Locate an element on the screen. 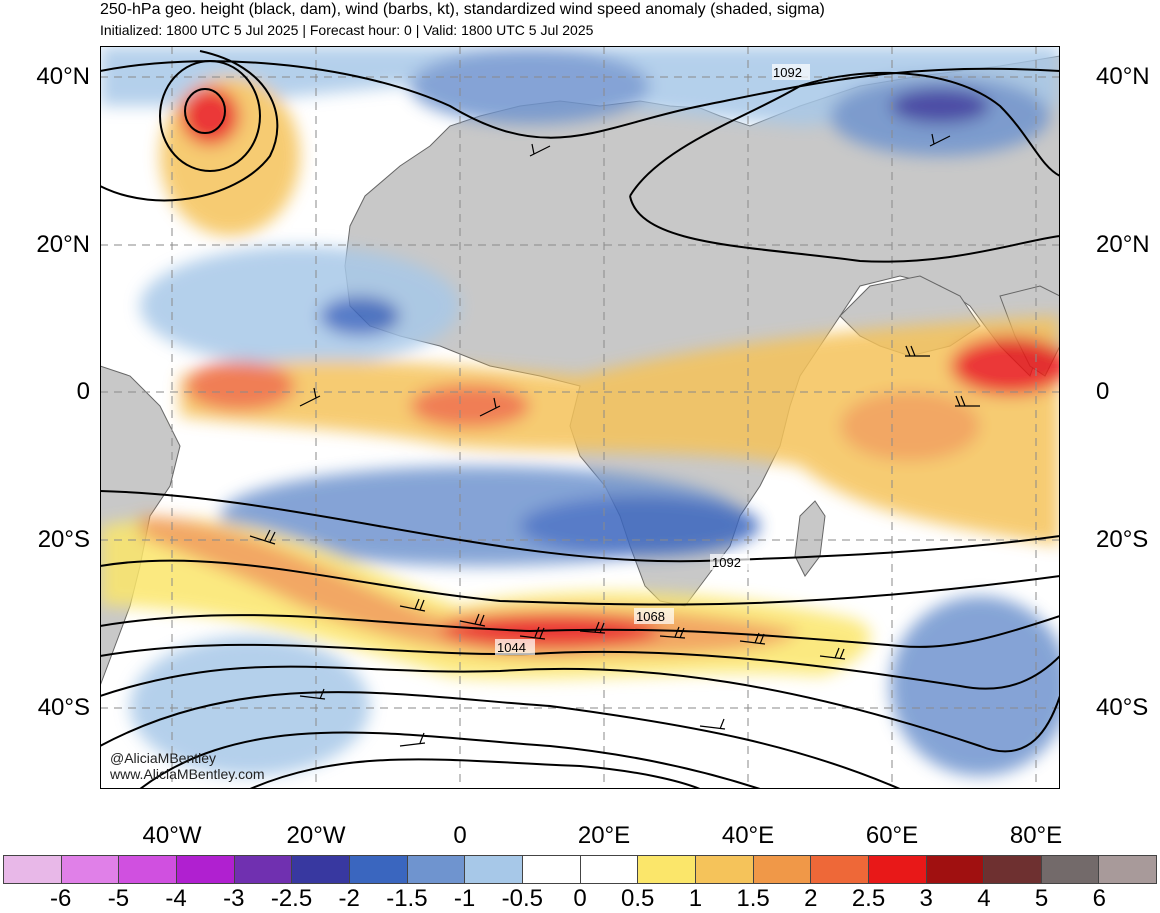  lat-label-right: 20°S is located at coordinates (1122, 539).